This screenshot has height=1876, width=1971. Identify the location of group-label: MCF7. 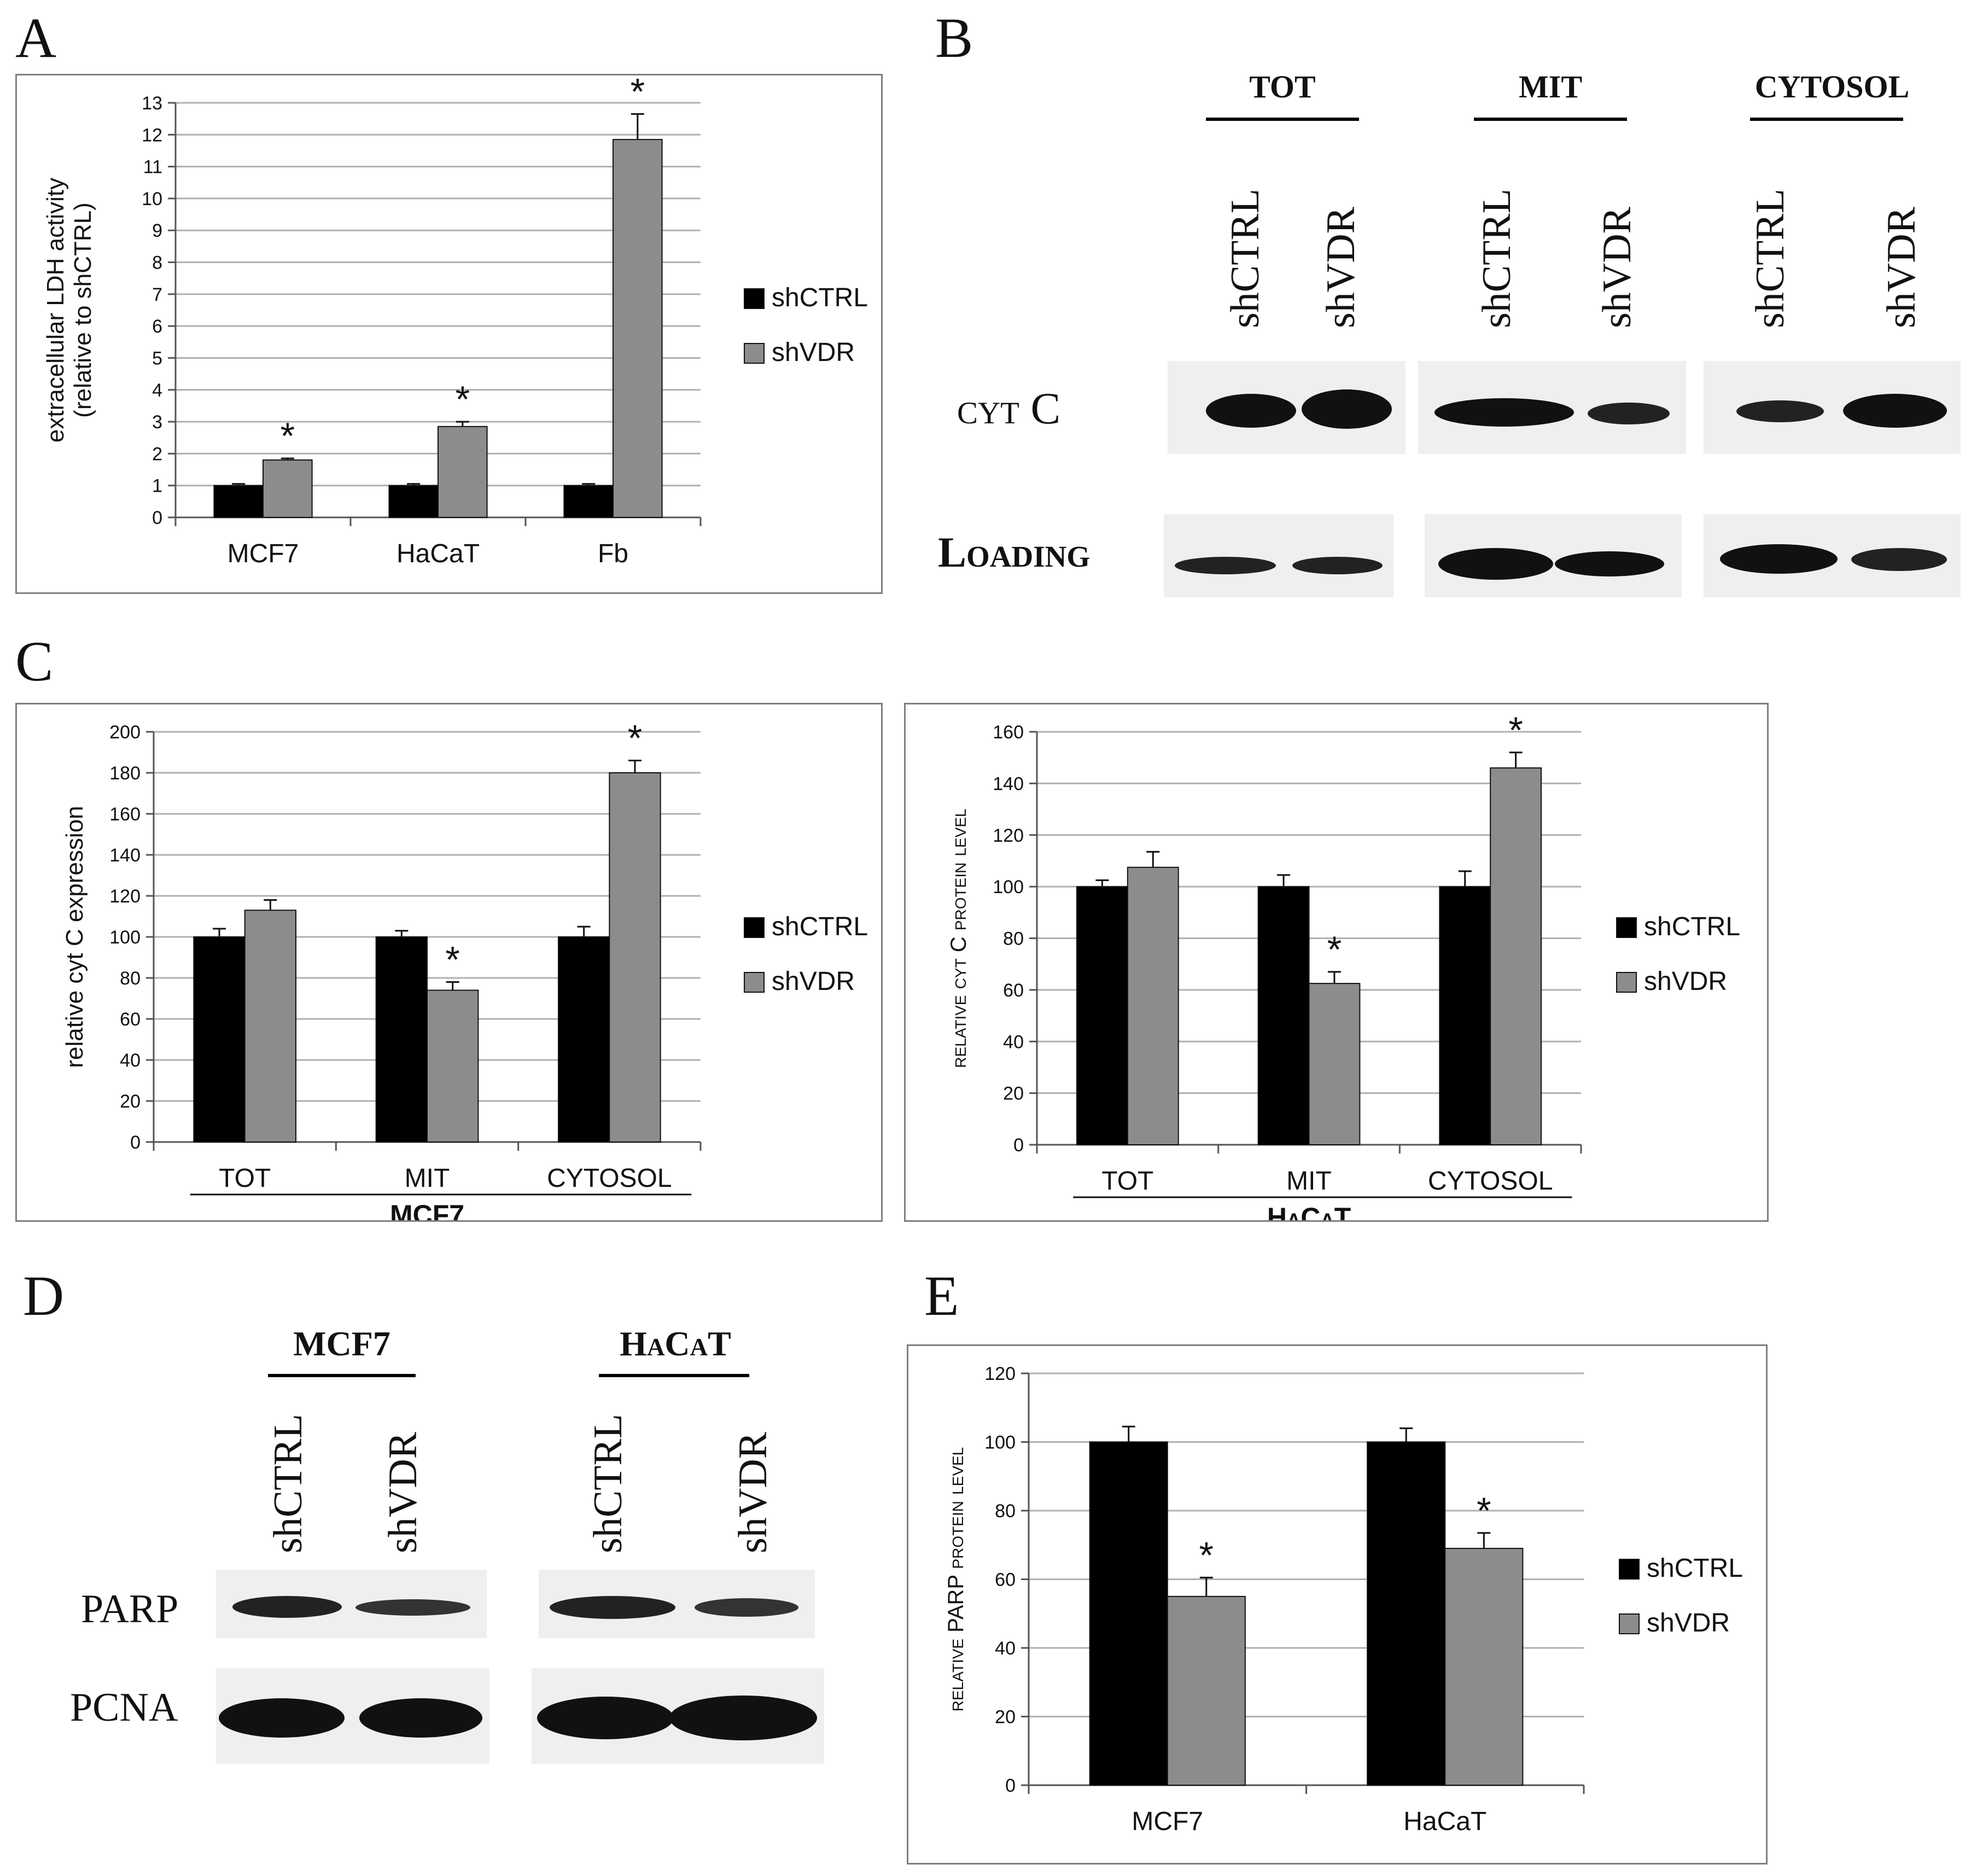
(427, 1209).